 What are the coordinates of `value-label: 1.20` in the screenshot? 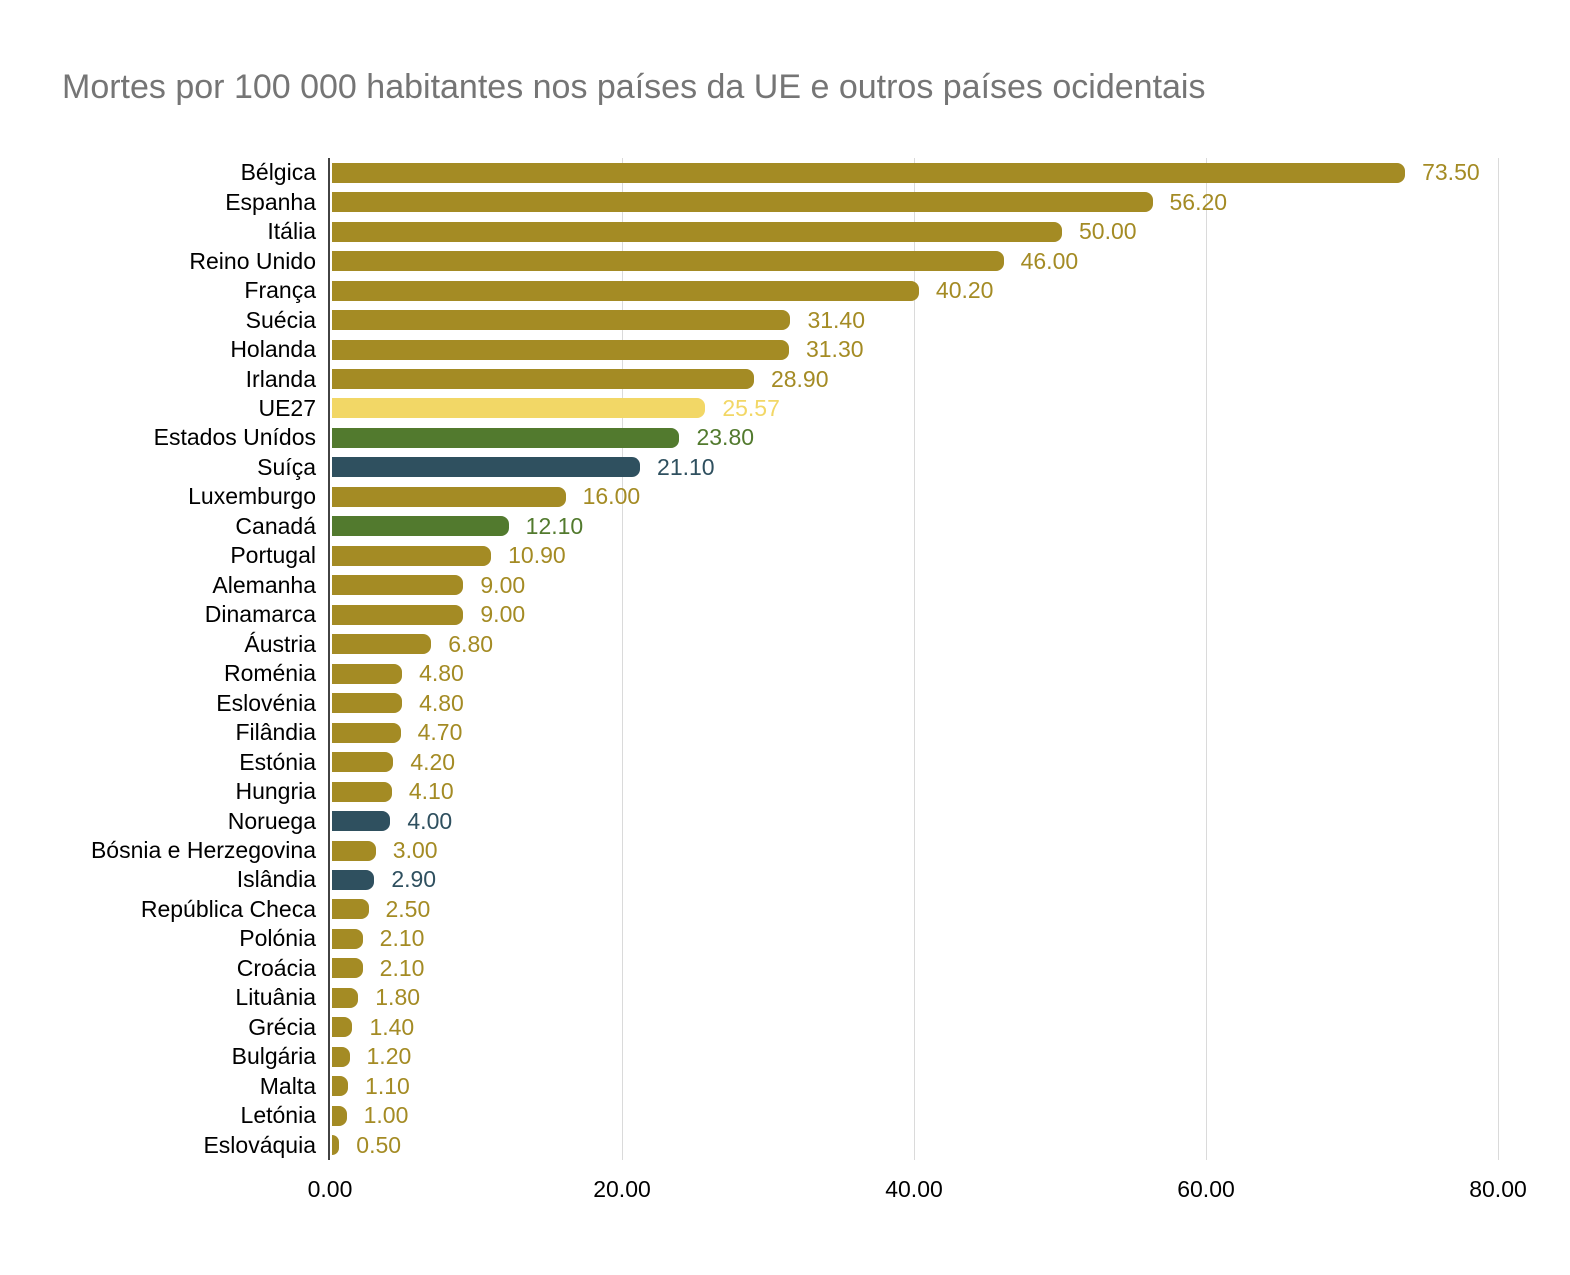 It's located at (389, 1056).